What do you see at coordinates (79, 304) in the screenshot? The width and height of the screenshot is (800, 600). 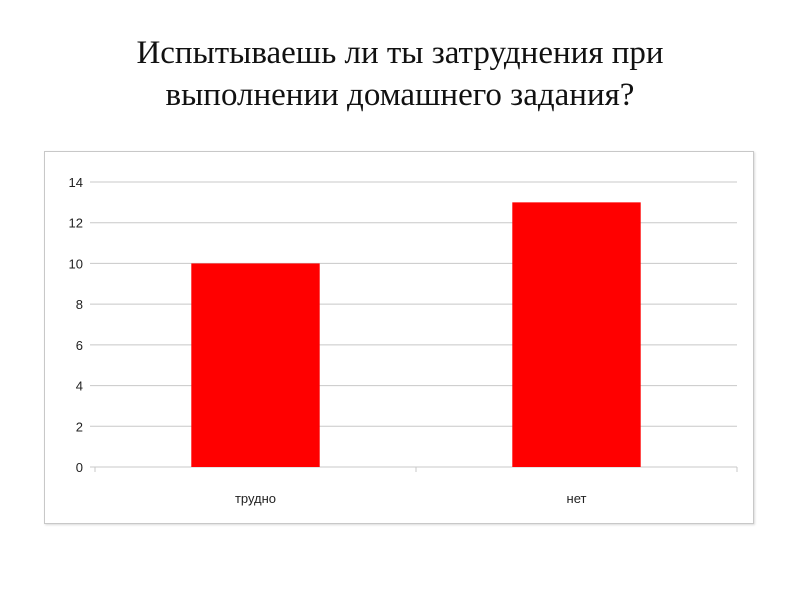 I see `y-tick-label: 8` at bounding box center [79, 304].